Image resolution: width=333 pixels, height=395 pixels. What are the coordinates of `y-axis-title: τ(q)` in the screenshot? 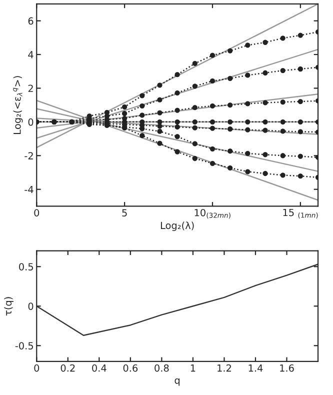 It's located at (9, 306).